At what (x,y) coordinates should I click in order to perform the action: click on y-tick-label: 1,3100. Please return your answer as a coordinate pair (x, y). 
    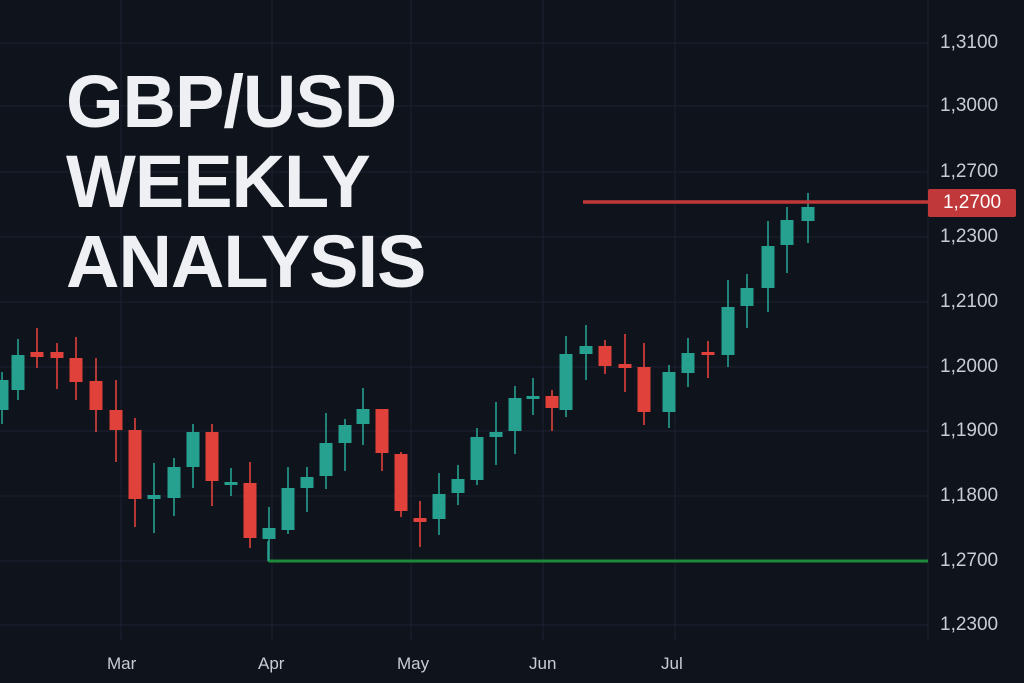
    Looking at the image, I should click on (969, 42).